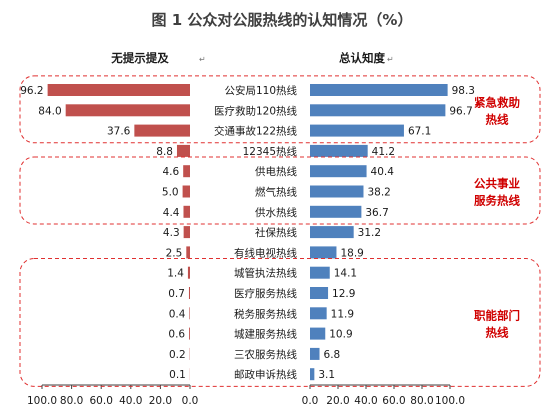  Describe the element at coordinates (378, 193) in the screenshot. I see `total-value-label: 38.2` at that location.